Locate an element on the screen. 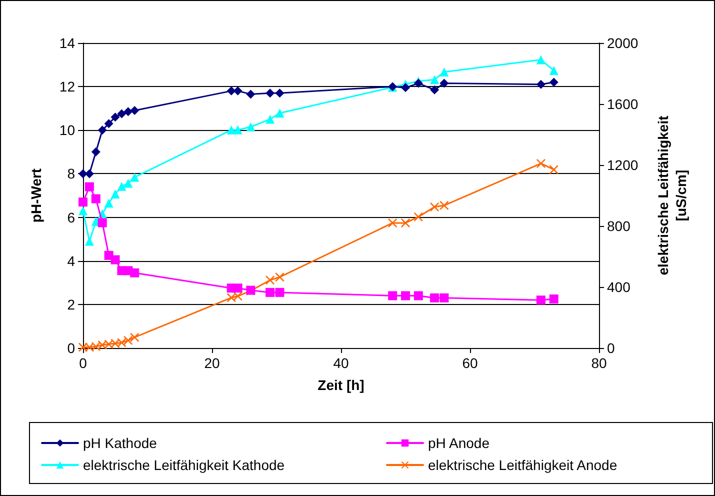  y-tick-label: 14 is located at coordinates (67, 43).